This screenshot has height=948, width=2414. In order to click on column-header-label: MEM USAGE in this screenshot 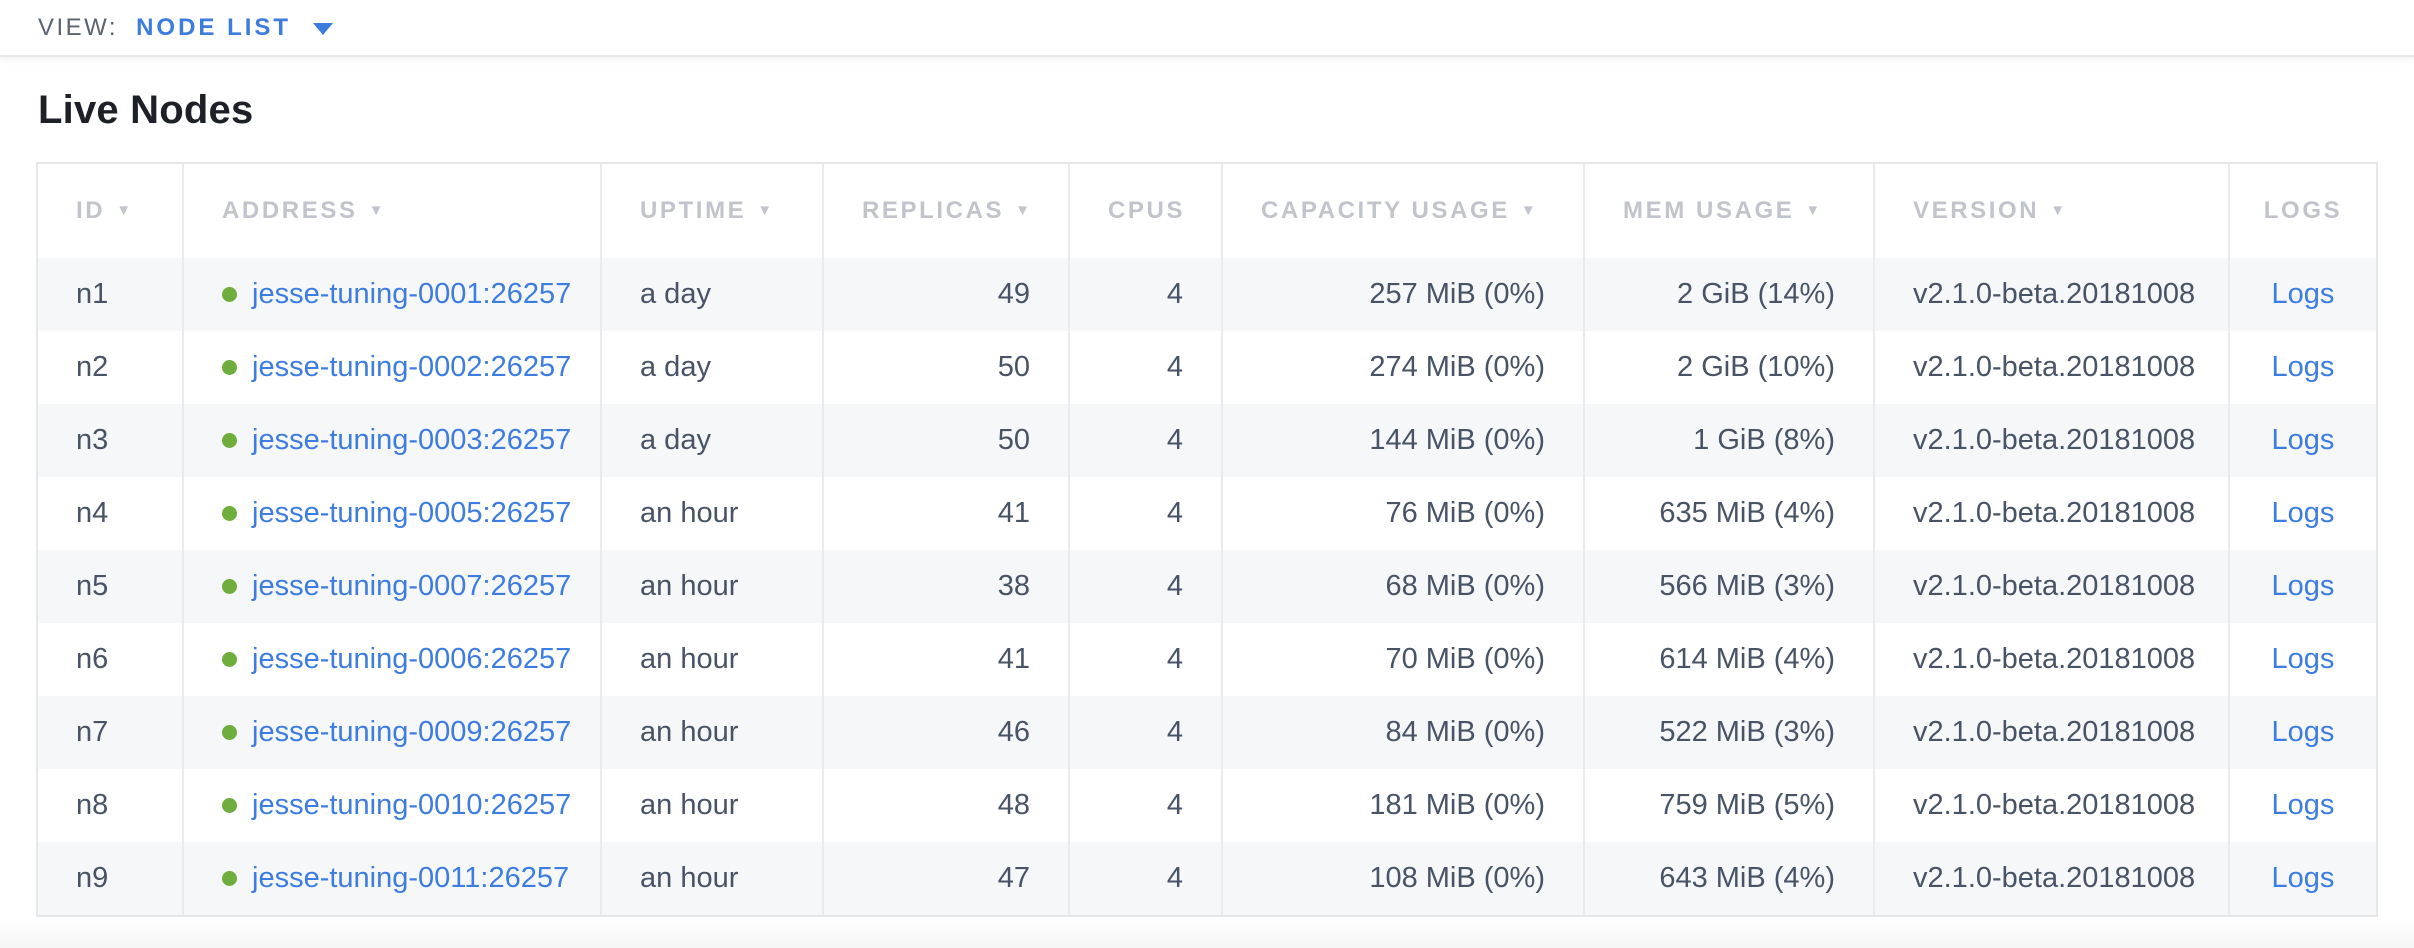, I will do `click(1709, 210)`.